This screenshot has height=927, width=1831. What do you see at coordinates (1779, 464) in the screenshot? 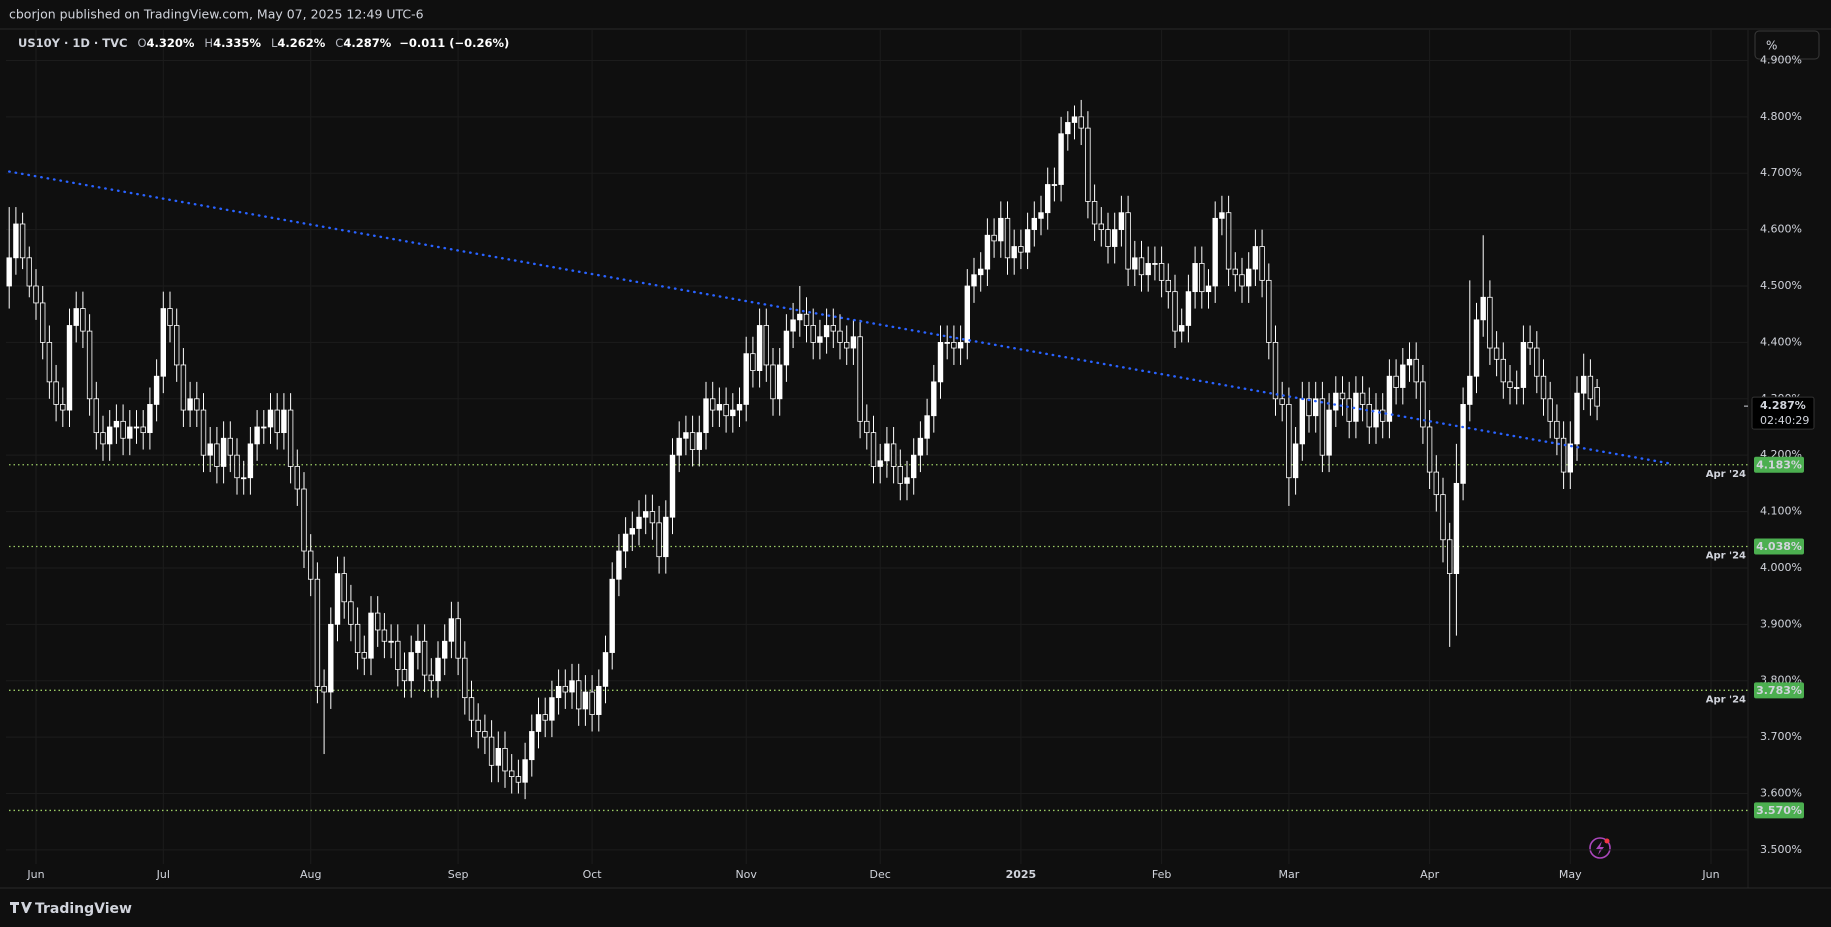
I see `level-label: 4.183%` at bounding box center [1779, 464].